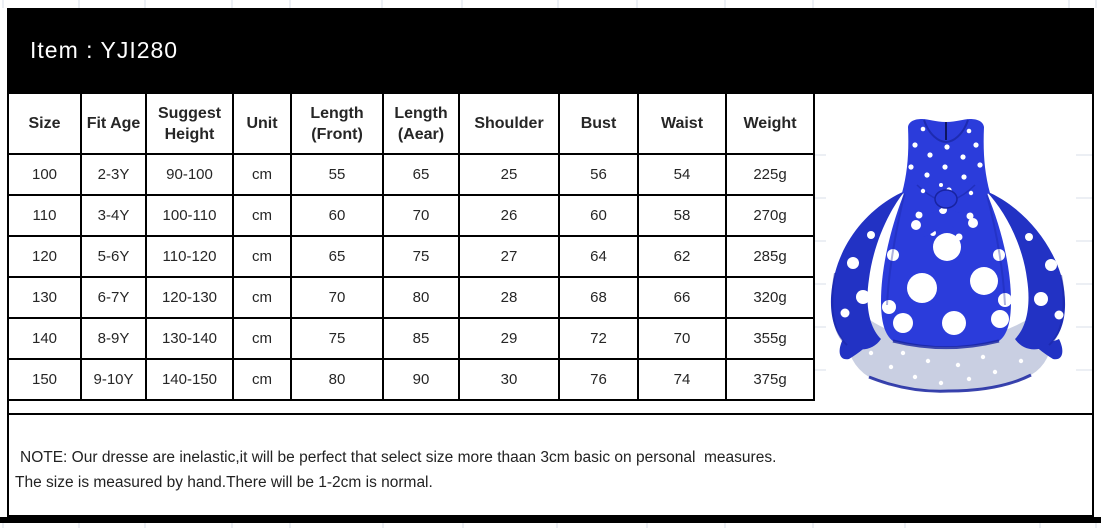  I want to click on table-cell: 54, so click(682, 174).